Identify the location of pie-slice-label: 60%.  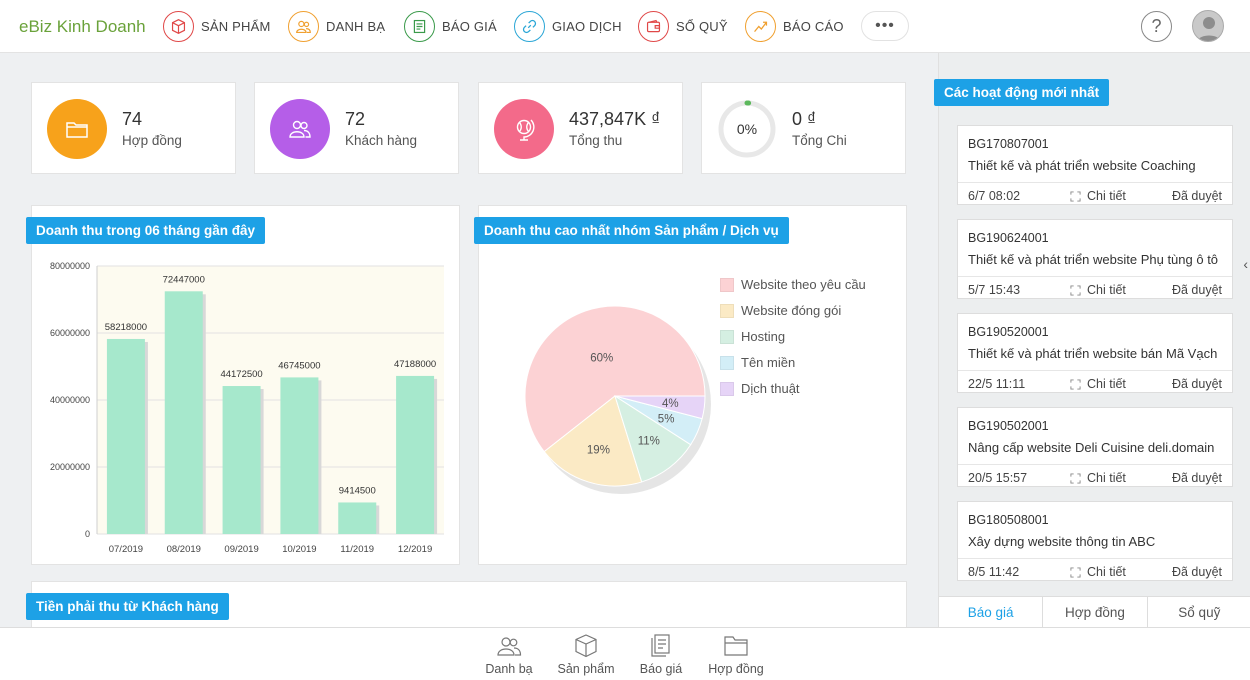
(601, 359).